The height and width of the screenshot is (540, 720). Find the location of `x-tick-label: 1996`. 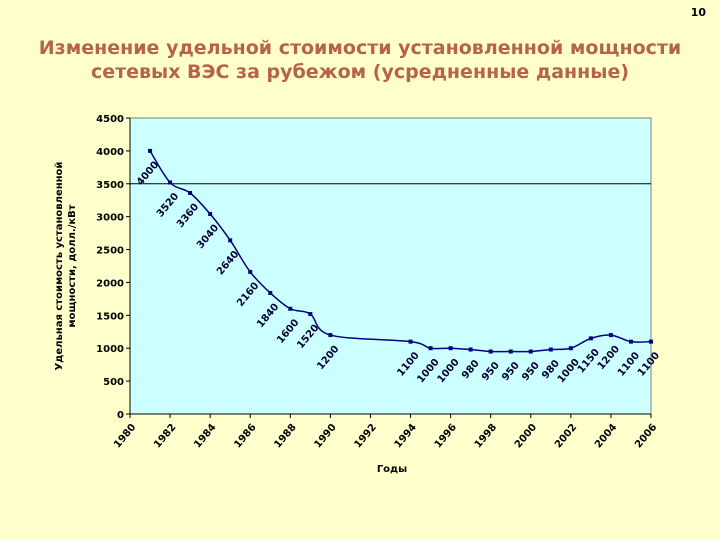

x-tick-label: 1996 is located at coordinates (446, 436).